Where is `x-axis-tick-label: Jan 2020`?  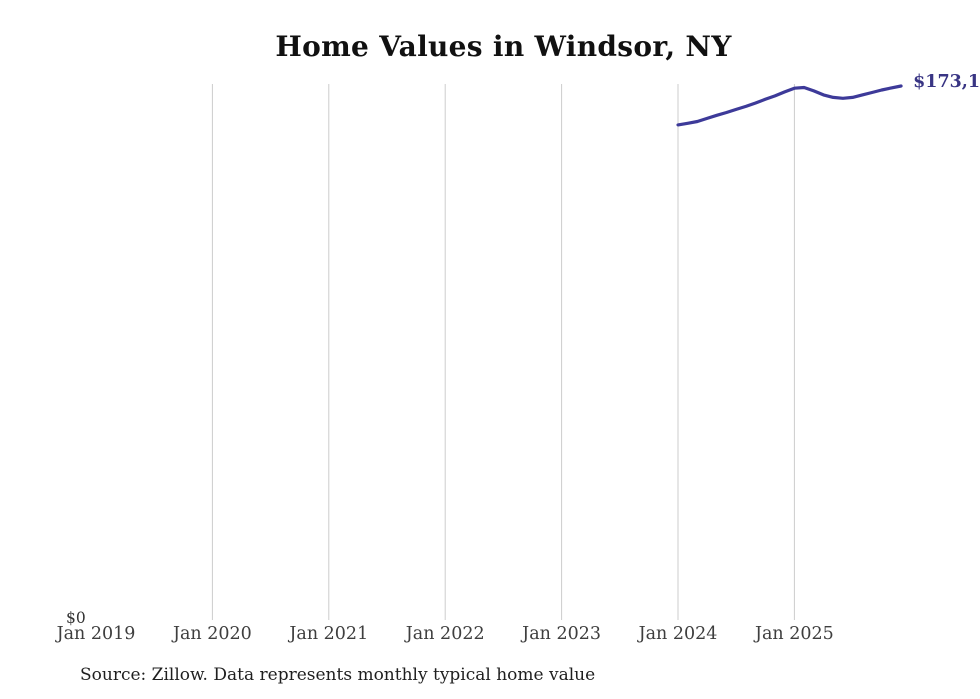
x-axis-tick-label: Jan 2020 is located at coordinates (212, 634).